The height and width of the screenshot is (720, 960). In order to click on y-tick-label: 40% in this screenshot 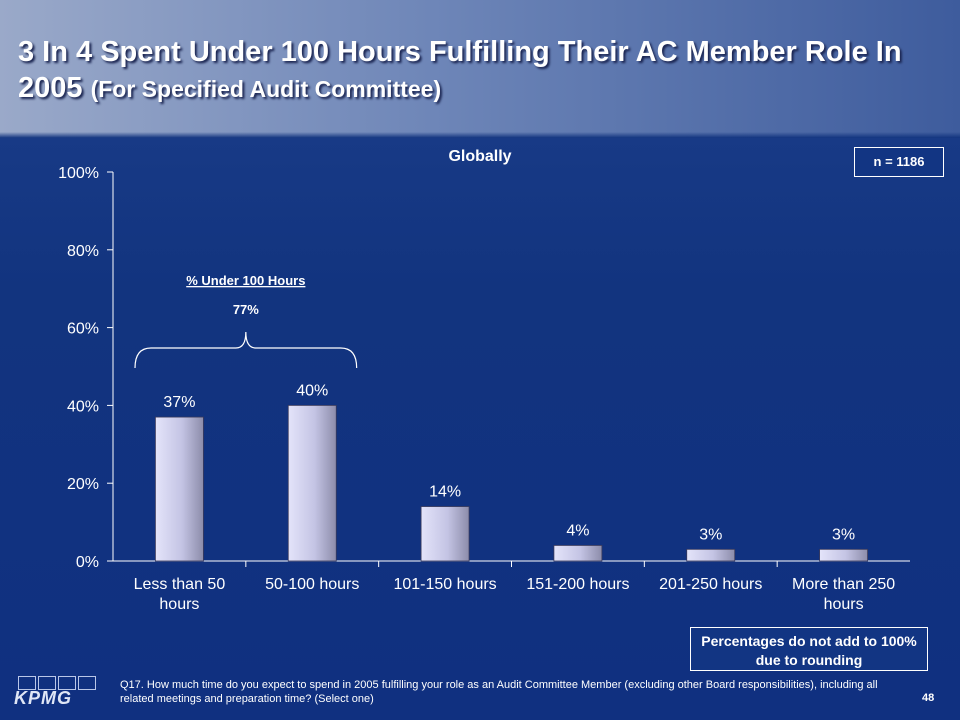, I will do `click(83, 406)`.